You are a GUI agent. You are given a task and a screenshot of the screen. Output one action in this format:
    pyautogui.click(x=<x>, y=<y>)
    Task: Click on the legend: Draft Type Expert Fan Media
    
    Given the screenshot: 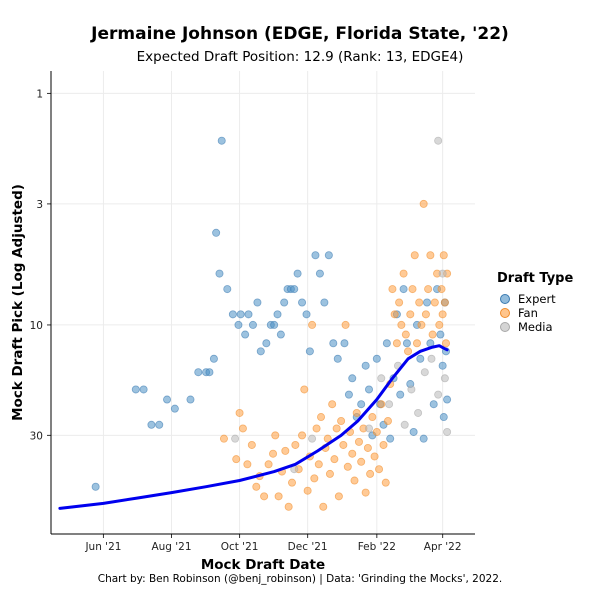 What is the action you would take?
    pyautogui.click(x=535, y=302)
    